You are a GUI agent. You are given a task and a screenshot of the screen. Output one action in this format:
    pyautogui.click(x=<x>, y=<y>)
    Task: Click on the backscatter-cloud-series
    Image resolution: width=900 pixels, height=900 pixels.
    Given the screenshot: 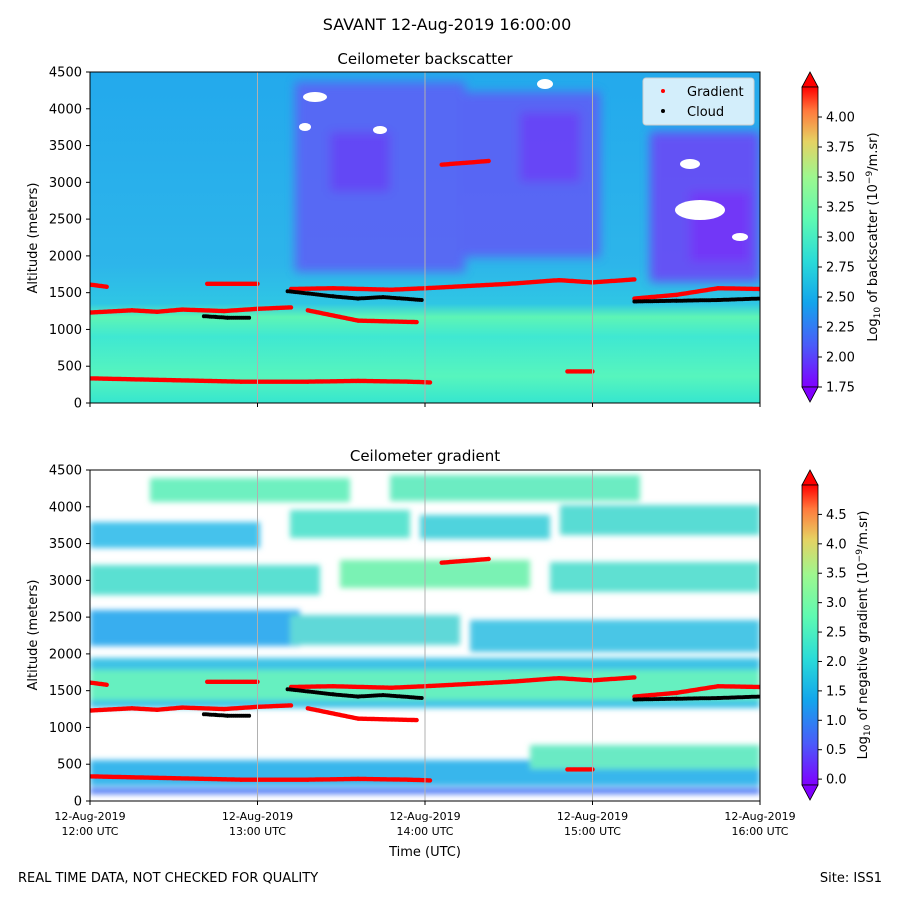 What is the action you would take?
    pyautogui.click(x=480, y=304)
    